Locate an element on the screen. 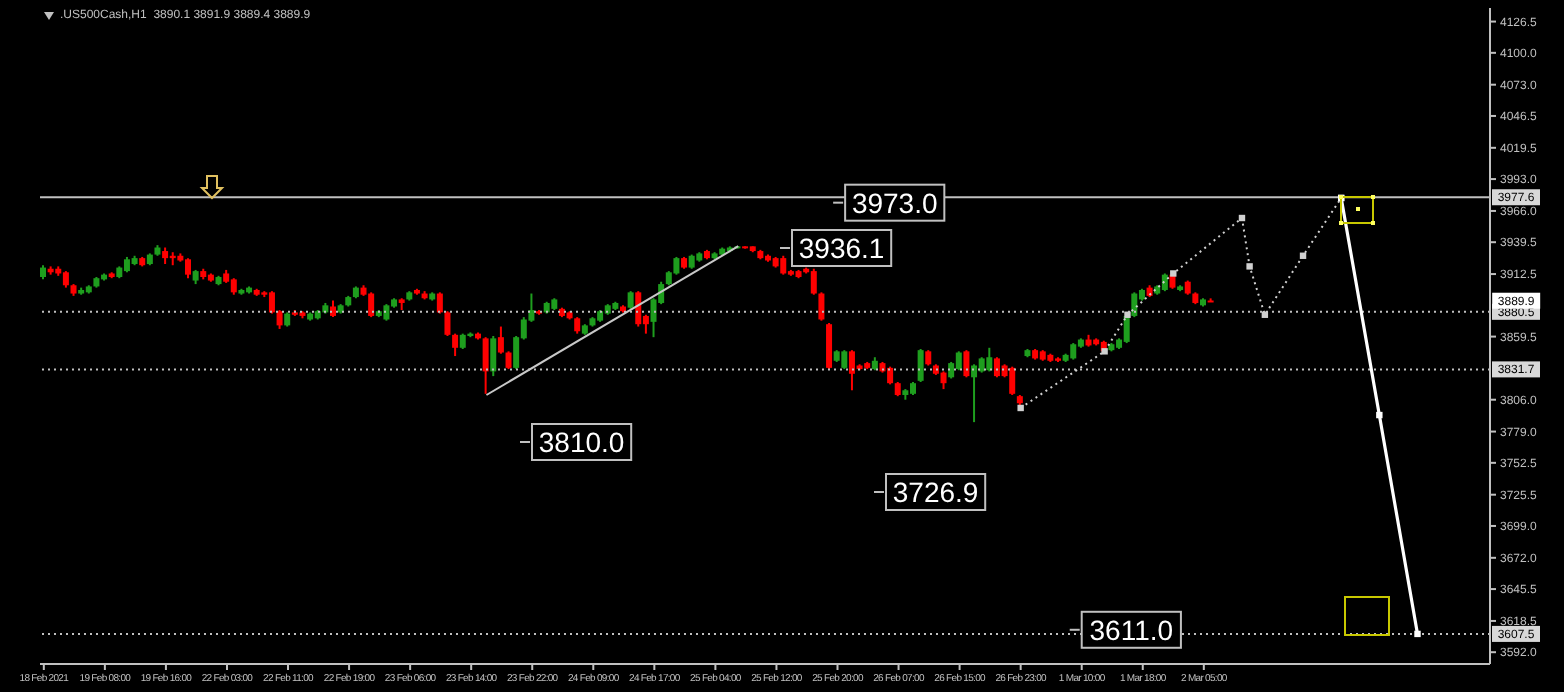 Image resolution: width=1564 pixels, height=692 pixels. annotation: 3726.9 is located at coordinates (935, 492).